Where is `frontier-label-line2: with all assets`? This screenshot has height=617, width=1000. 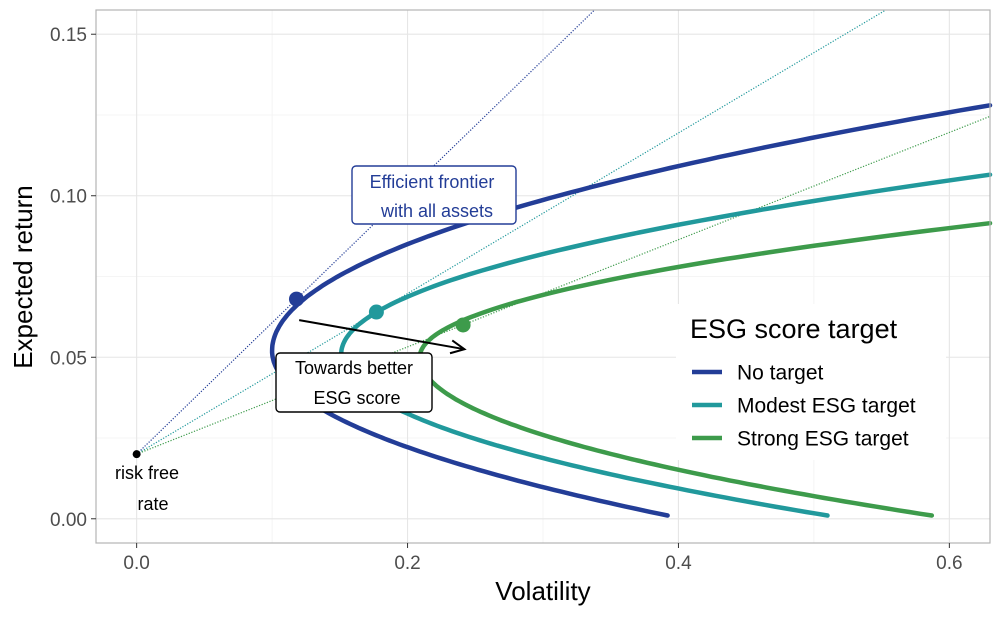 frontier-label-line2: with all assets is located at coordinates (436, 211).